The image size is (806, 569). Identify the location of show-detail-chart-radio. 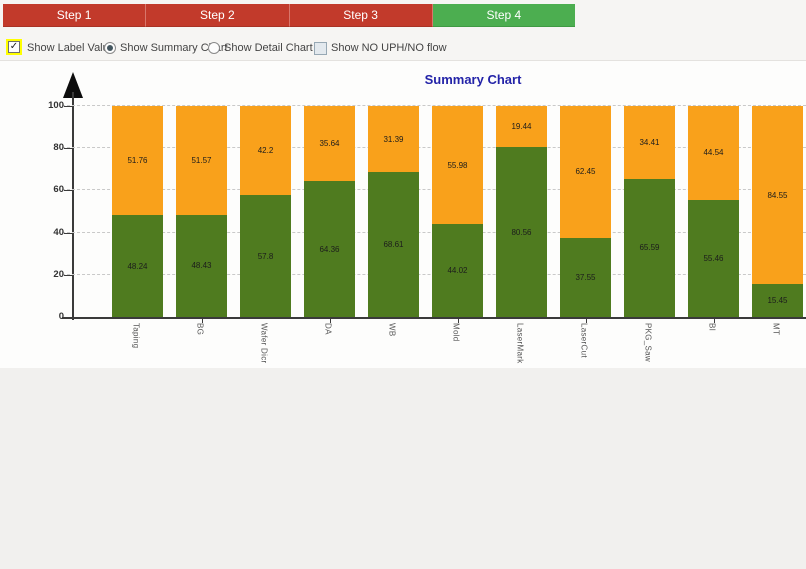
(214, 48).